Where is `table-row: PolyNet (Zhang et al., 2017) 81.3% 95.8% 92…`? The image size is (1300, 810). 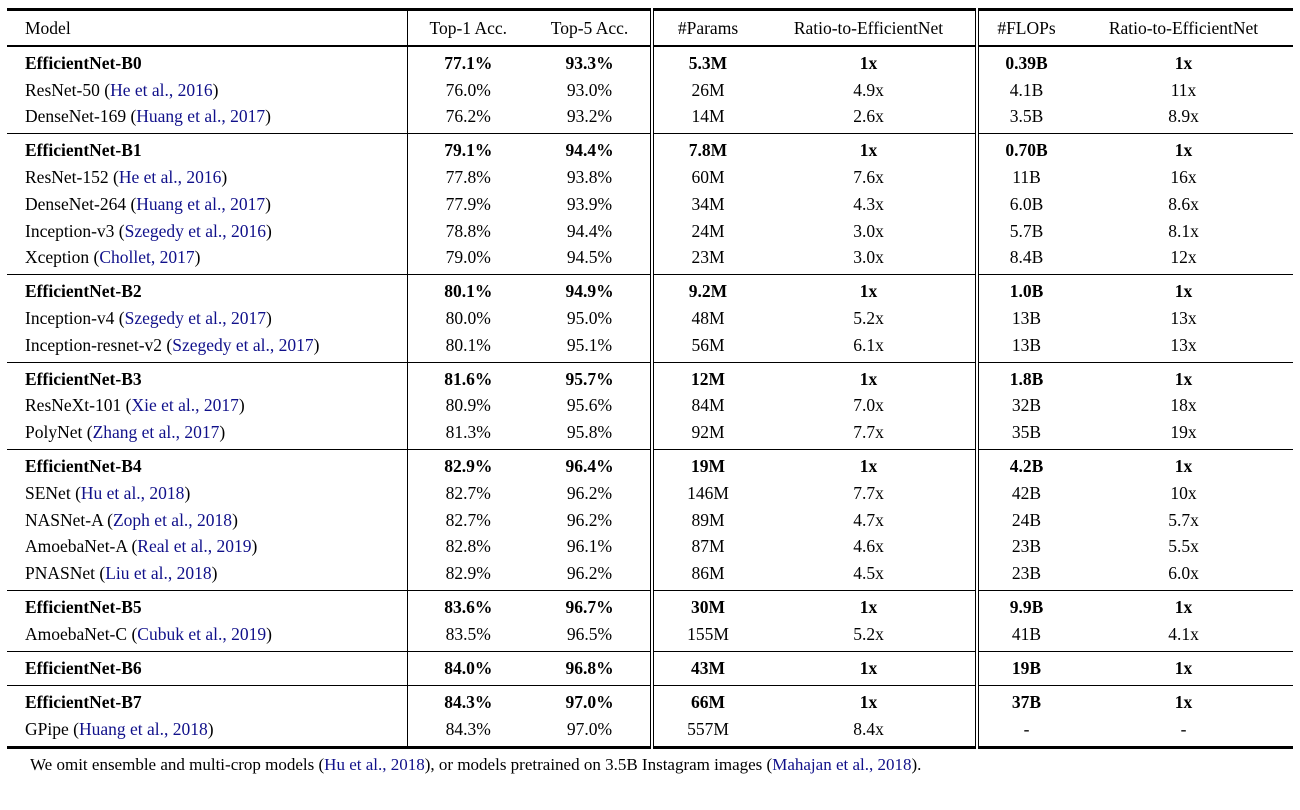
table-row: PolyNet (Zhang et al., 2017) 81.3% 95.8% 92… is located at coordinates (650, 434).